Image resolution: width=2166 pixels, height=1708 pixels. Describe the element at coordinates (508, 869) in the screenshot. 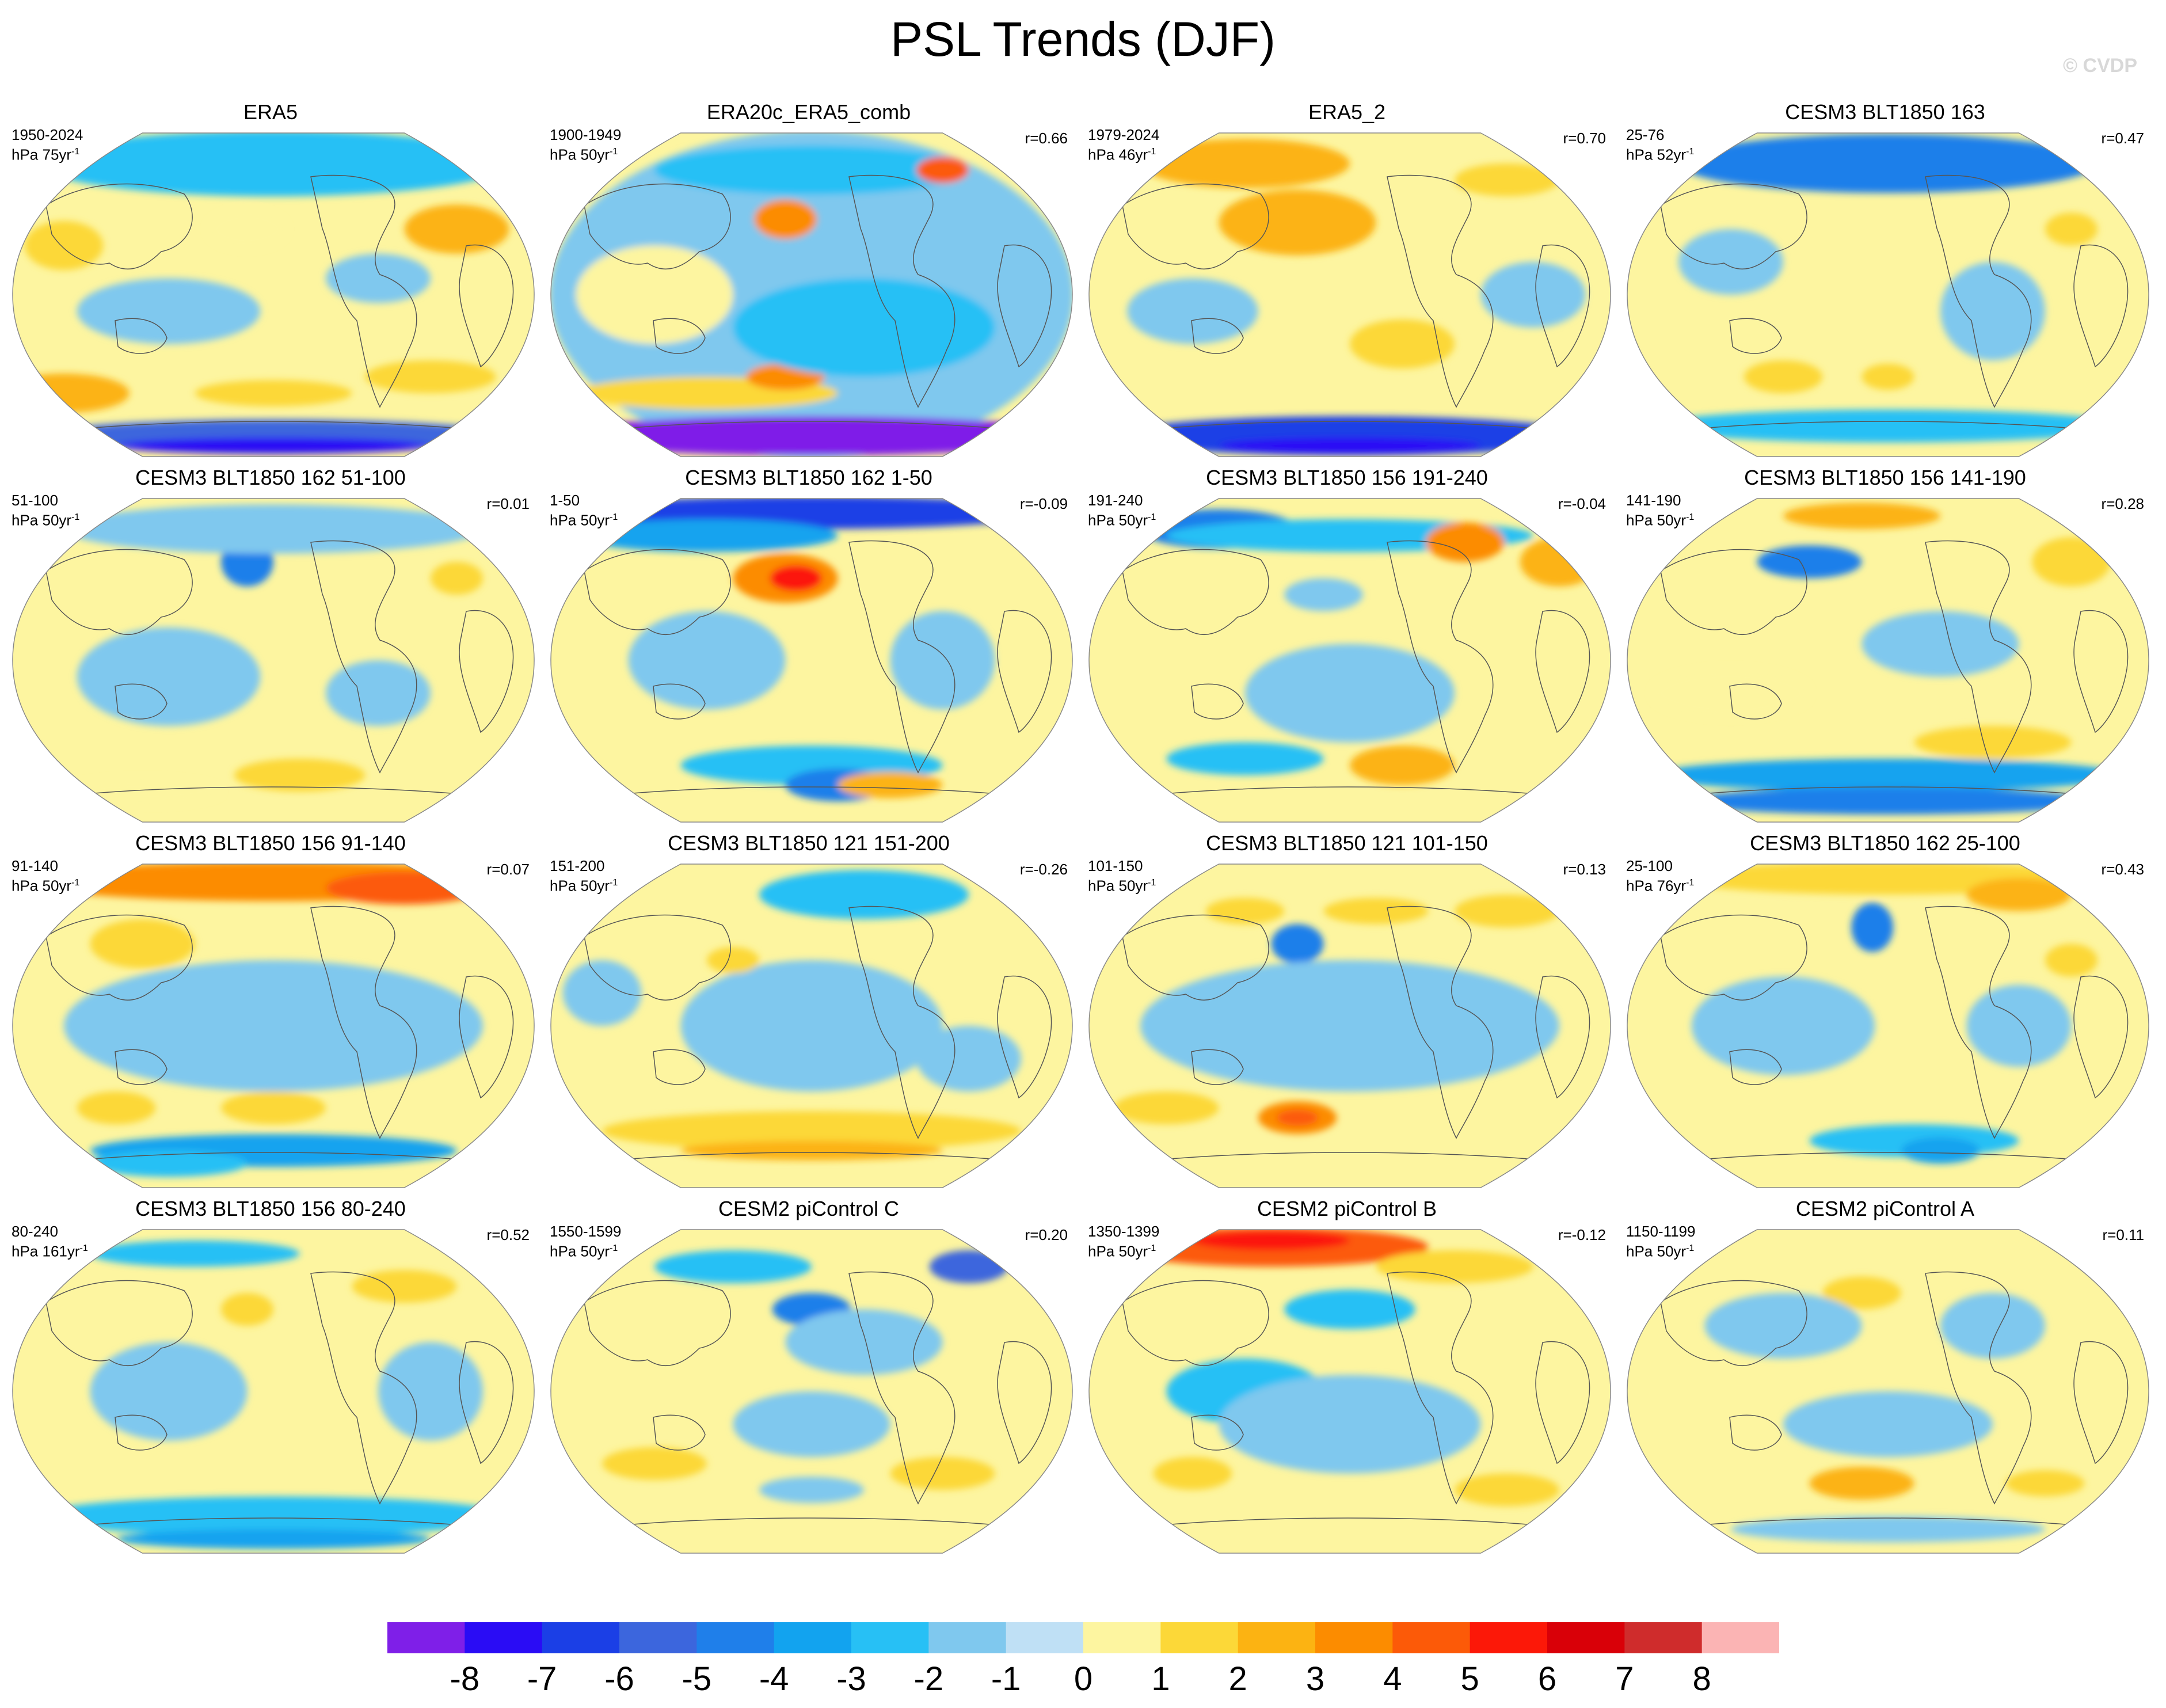

I see `panel-correlation: r=0.07` at that location.